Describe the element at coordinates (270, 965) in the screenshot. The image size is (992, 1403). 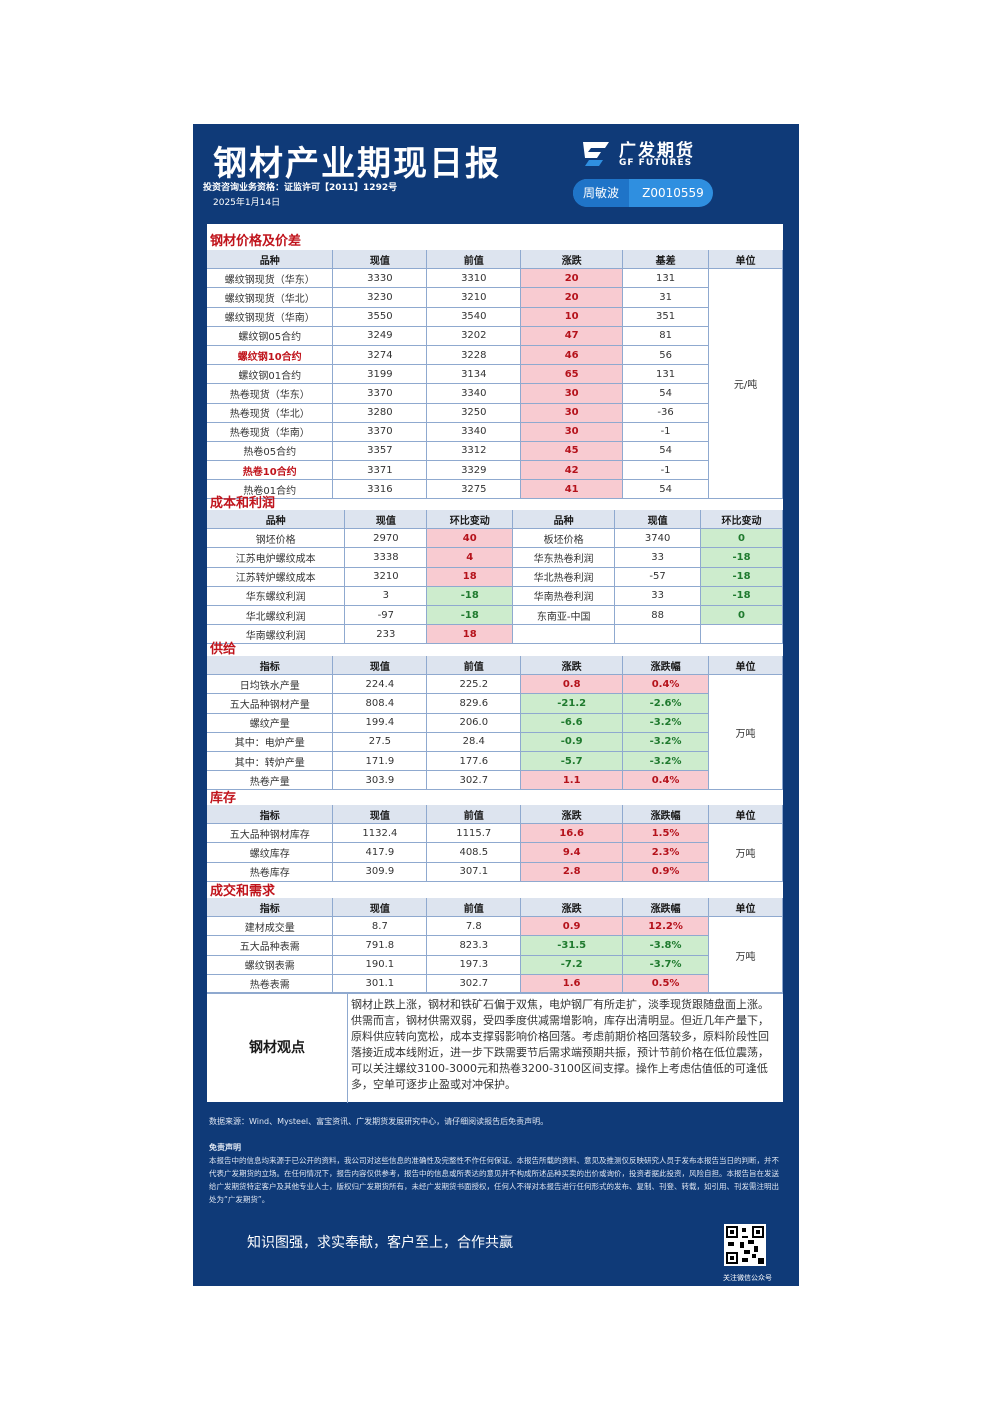
I see `row-name: 螺纹钢表需` at that location.